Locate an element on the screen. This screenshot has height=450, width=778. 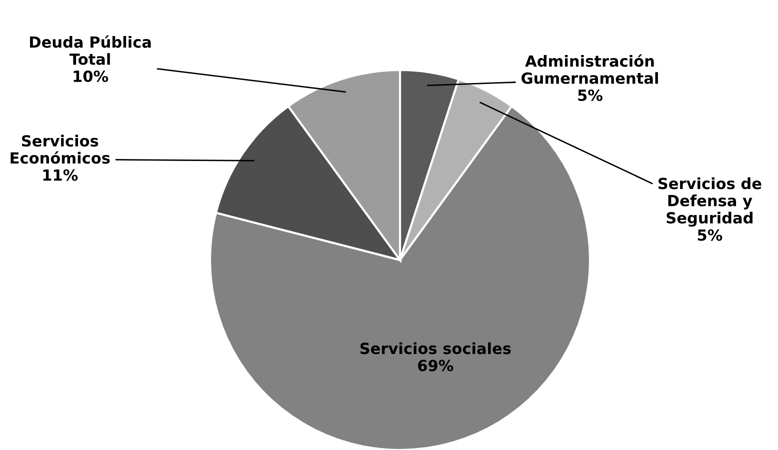
slice-label: Servicios de Defensa y Seguridad is located at coordinates (710, 202).